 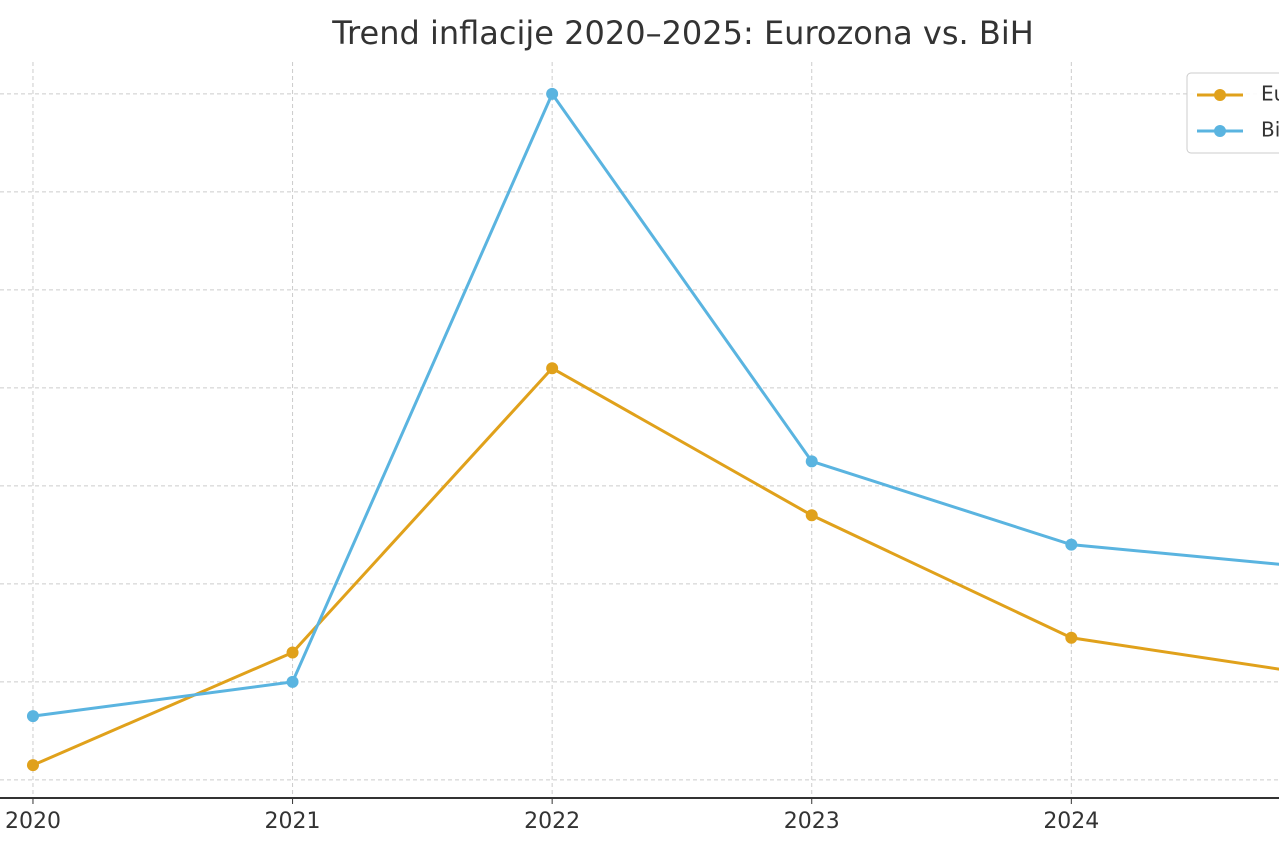 I want to click on x-tick-label: 2020, so click(x=33, y=821).